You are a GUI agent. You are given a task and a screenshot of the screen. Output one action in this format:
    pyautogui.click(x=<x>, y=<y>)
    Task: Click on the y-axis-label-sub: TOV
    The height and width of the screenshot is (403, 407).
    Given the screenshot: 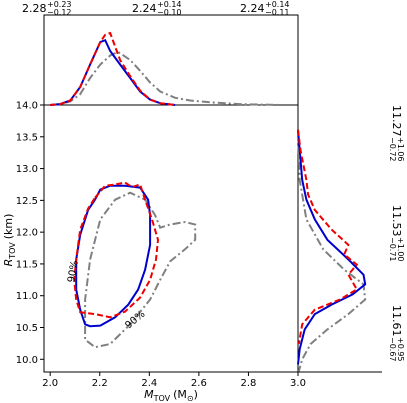 What is the action you would take?
    pyautogui.click(x=12, y=251)
    